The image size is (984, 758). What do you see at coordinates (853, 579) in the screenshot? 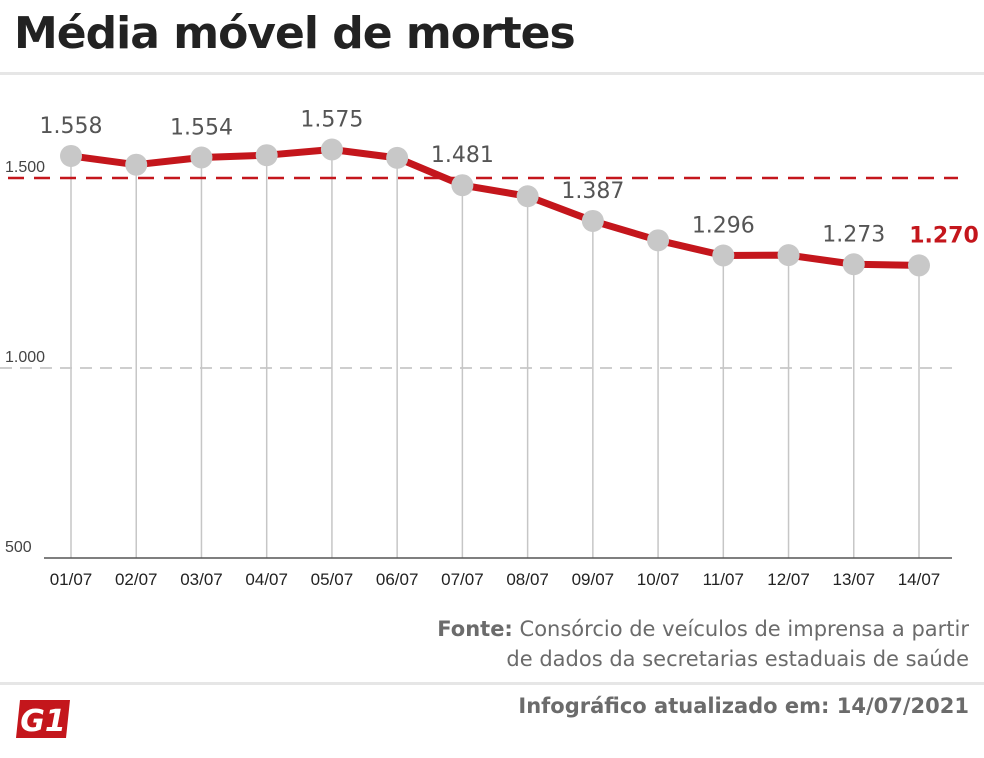
I see `x-tick-label: 13/07` at bounding box center [853, 579].